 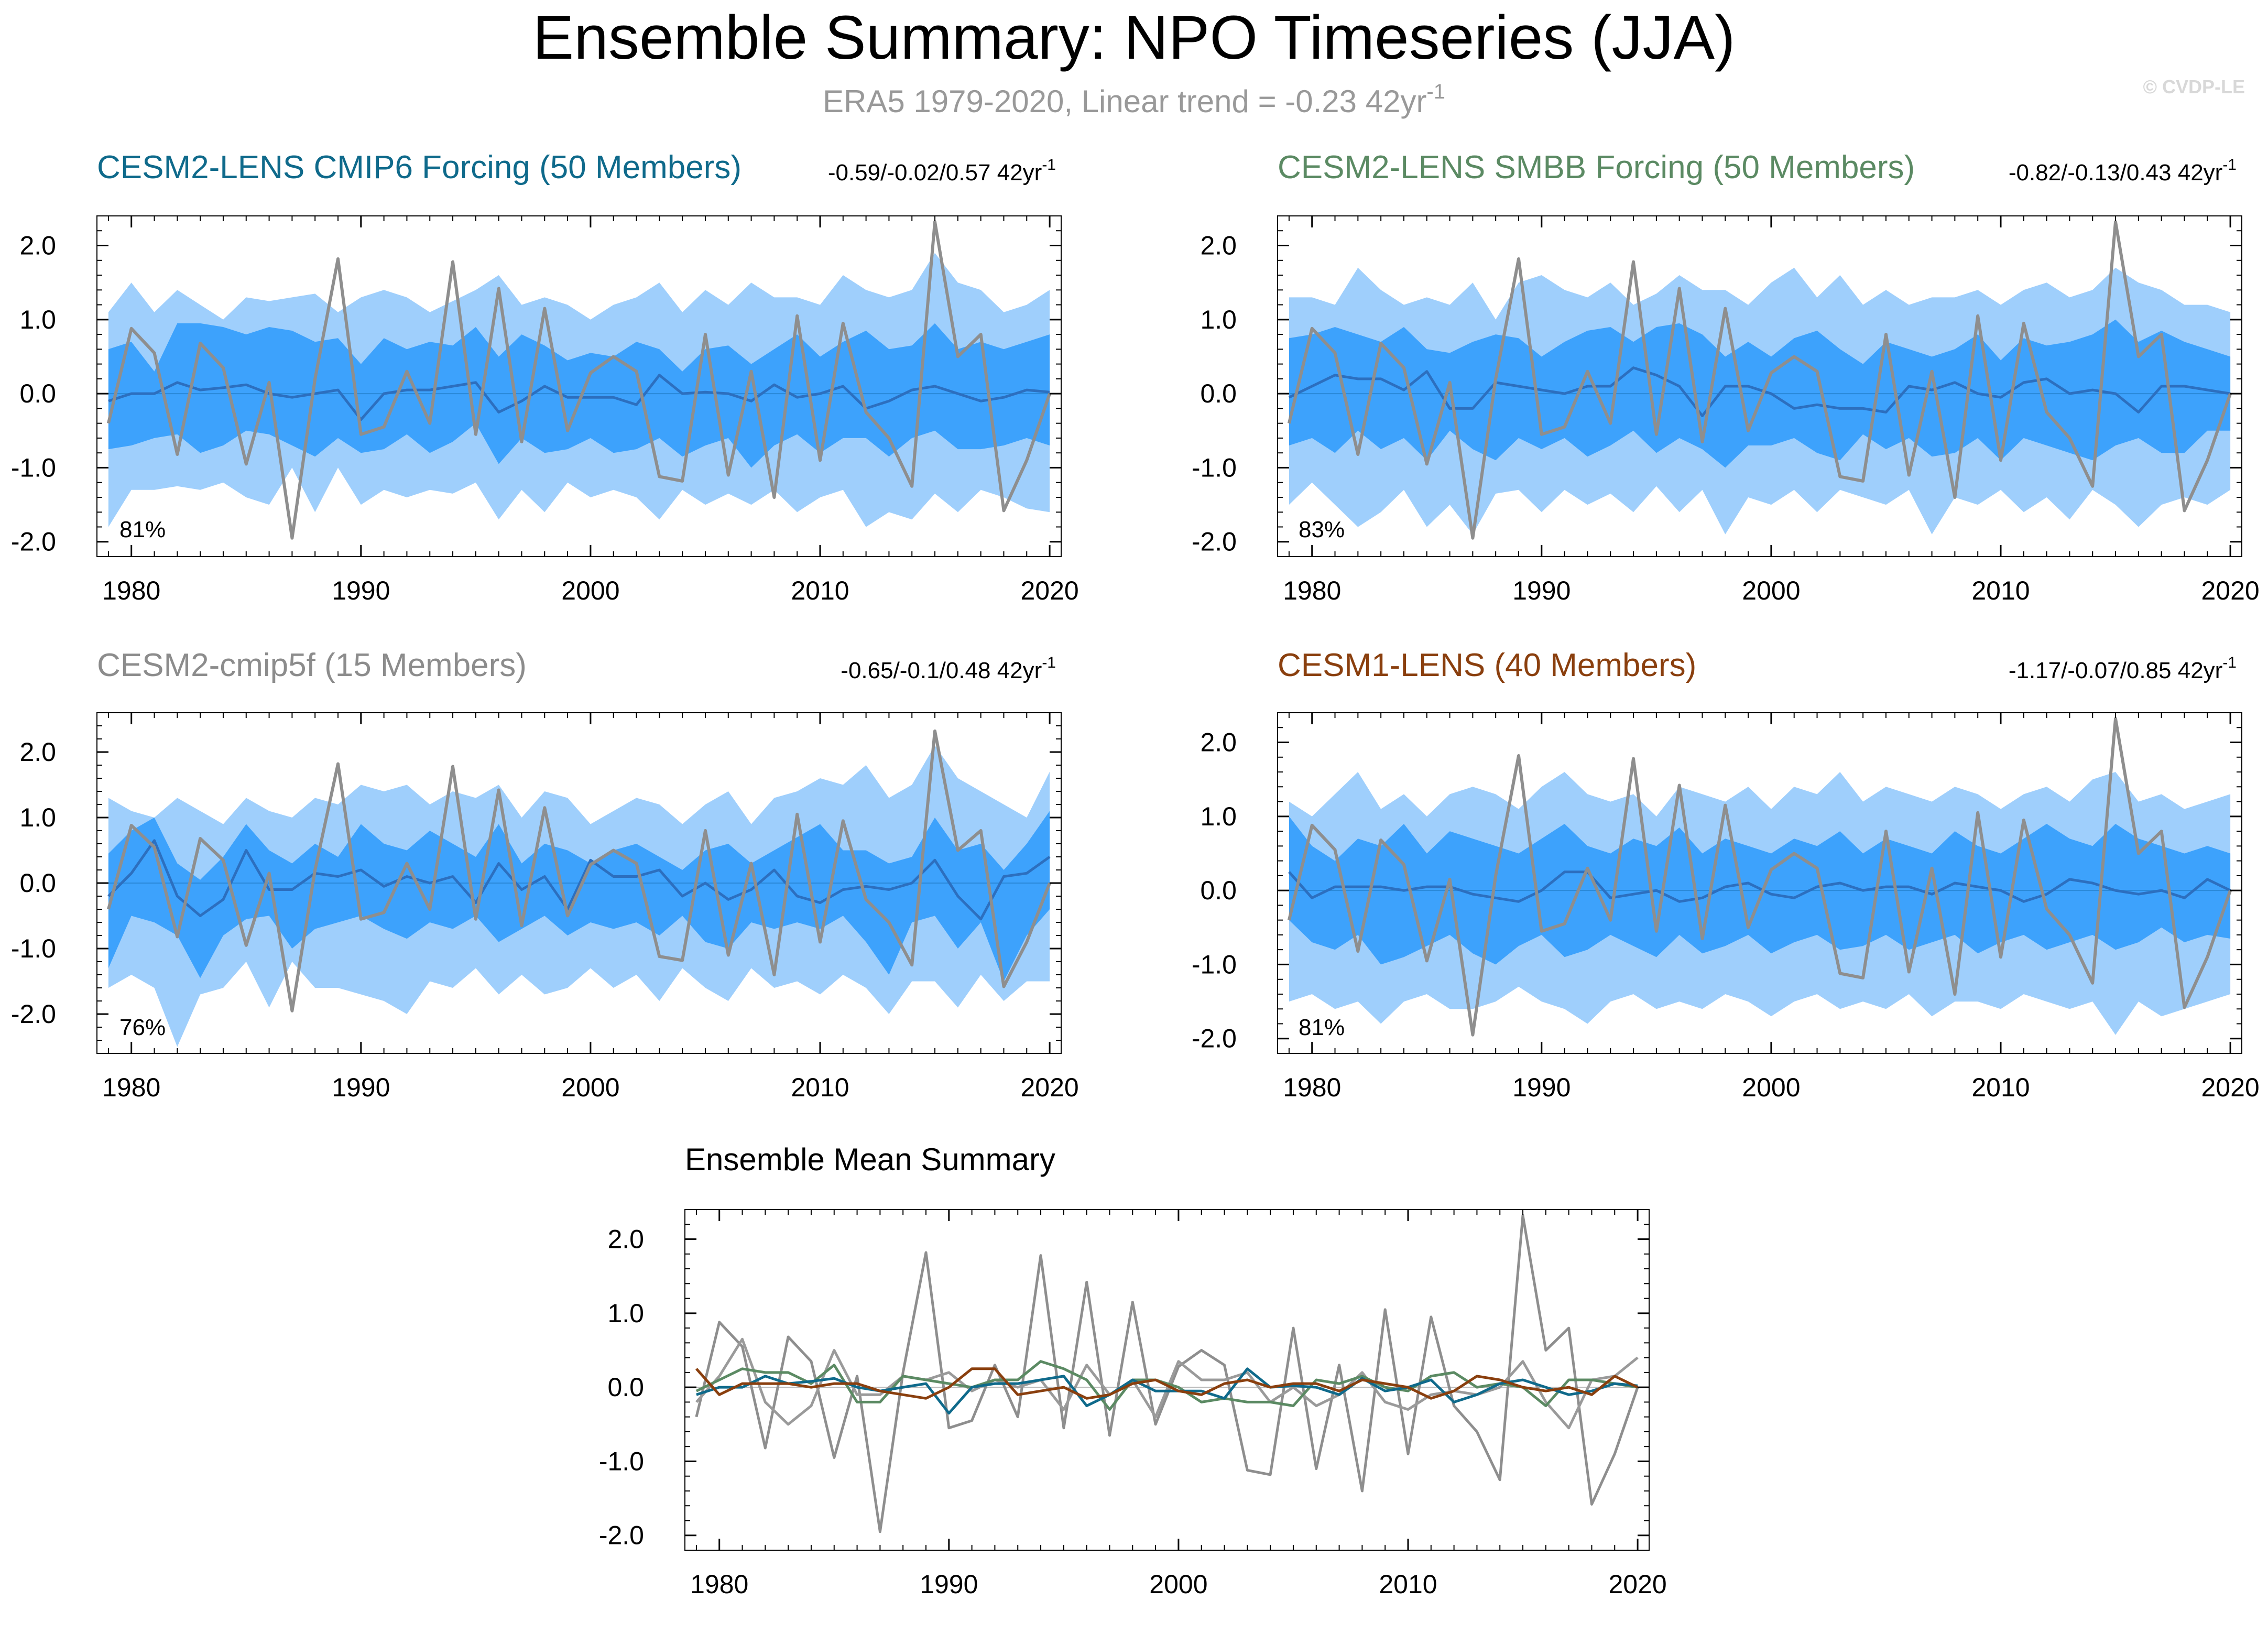 I want to click on subtitle-sup: -1, so click(x=1435, y=91).